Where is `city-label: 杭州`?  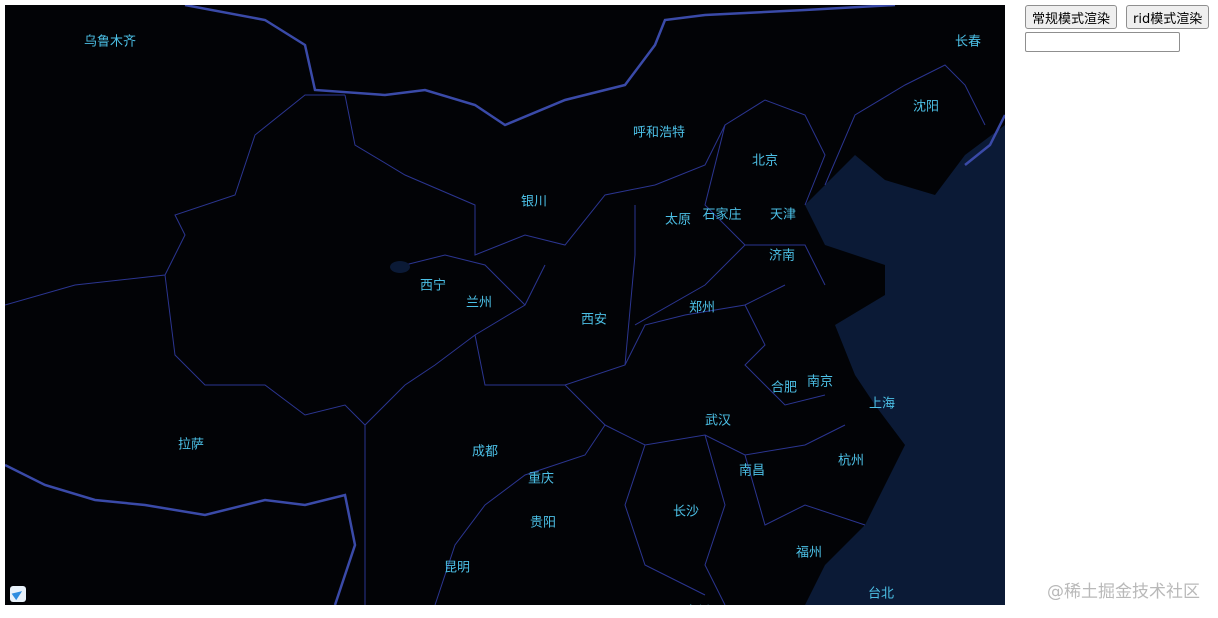
city-label: 杭州 is located at coordinates (851, 461).